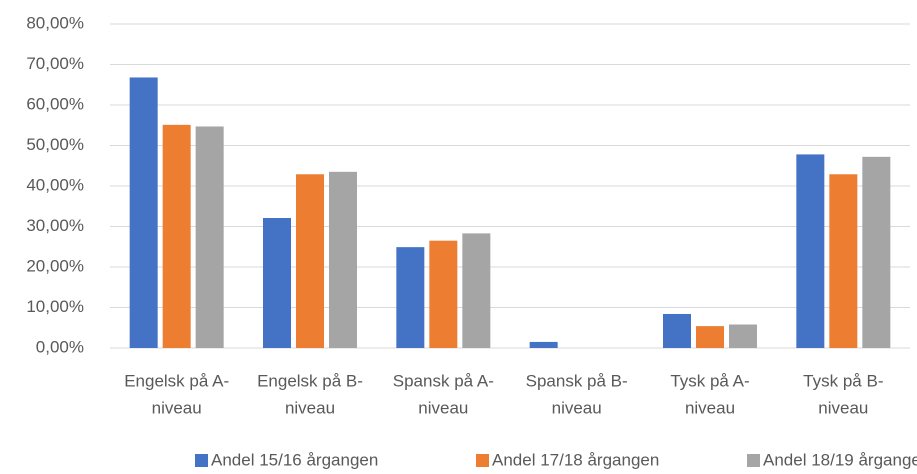 Image resolution: width=917 pixels, height=474 pixels. Describe the element at coordinates (294, 459) in the screenshot. I see `legend-label: Andel 15/16 årgangen` at that location.